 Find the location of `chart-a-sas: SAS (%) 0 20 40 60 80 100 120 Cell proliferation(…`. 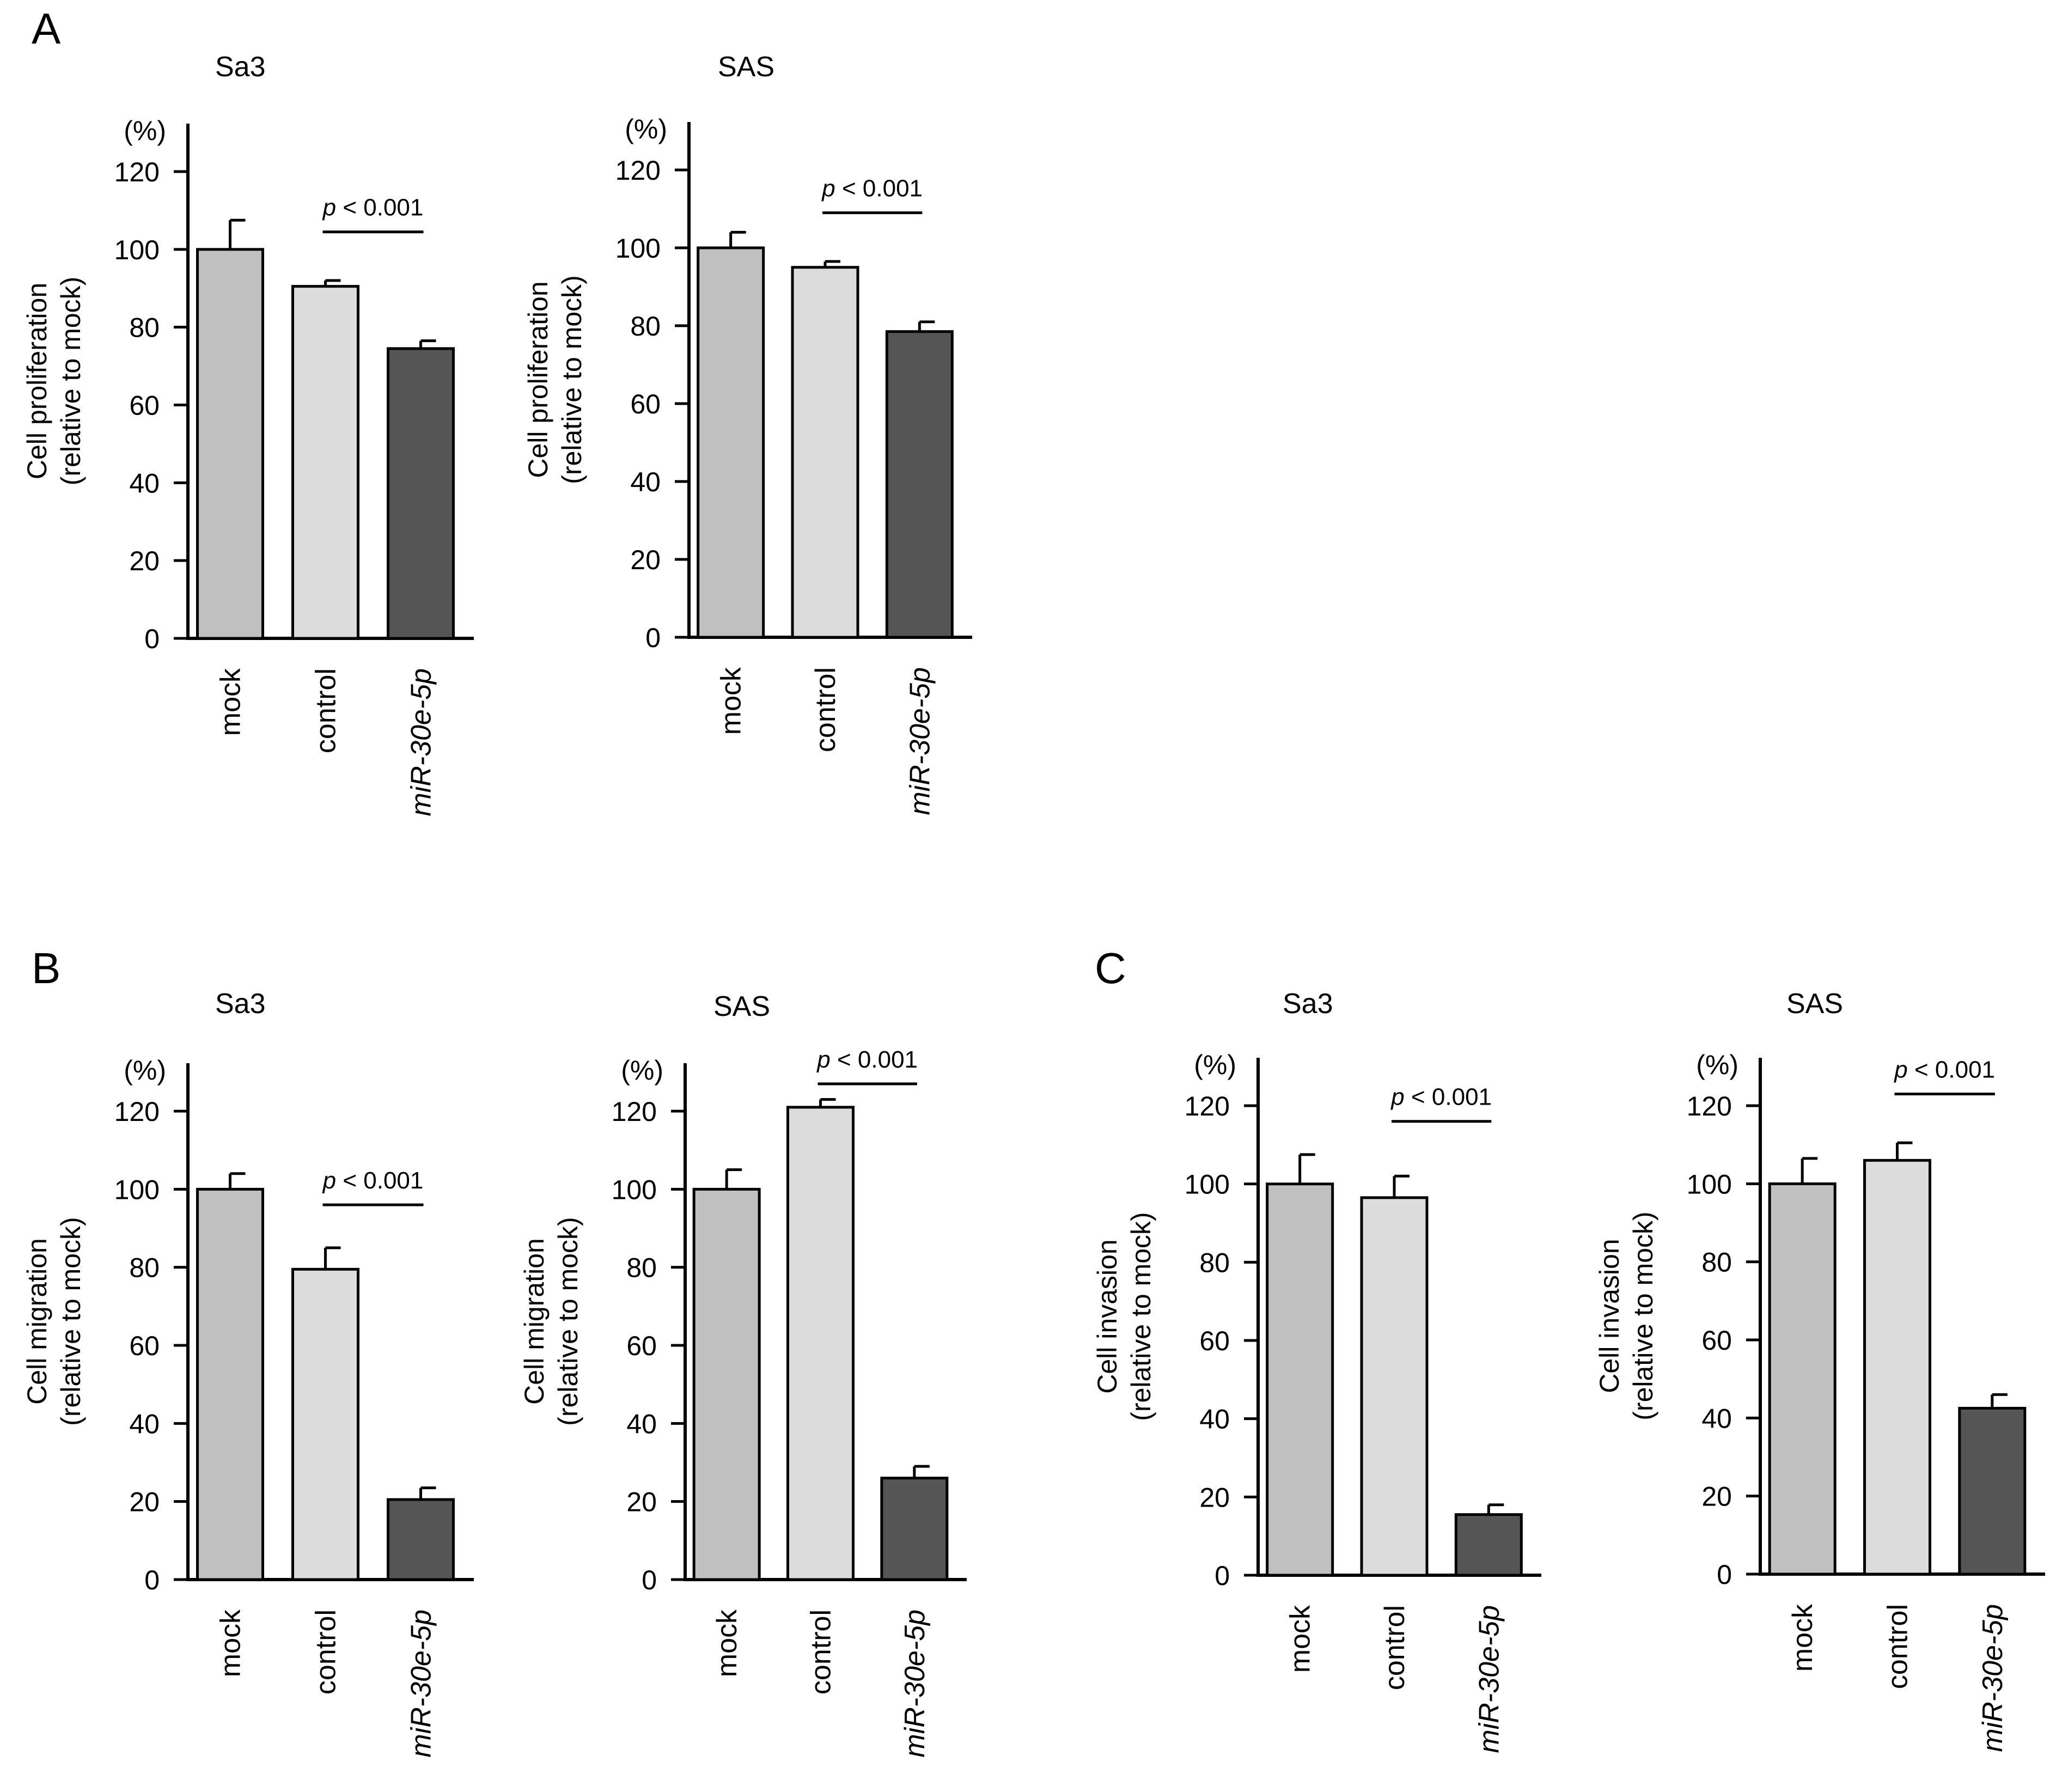

chart-a-sas: SAS (%) 0 20 40 60 80 100 120 Cell proliferation(… is located at coordinates (747, 433).